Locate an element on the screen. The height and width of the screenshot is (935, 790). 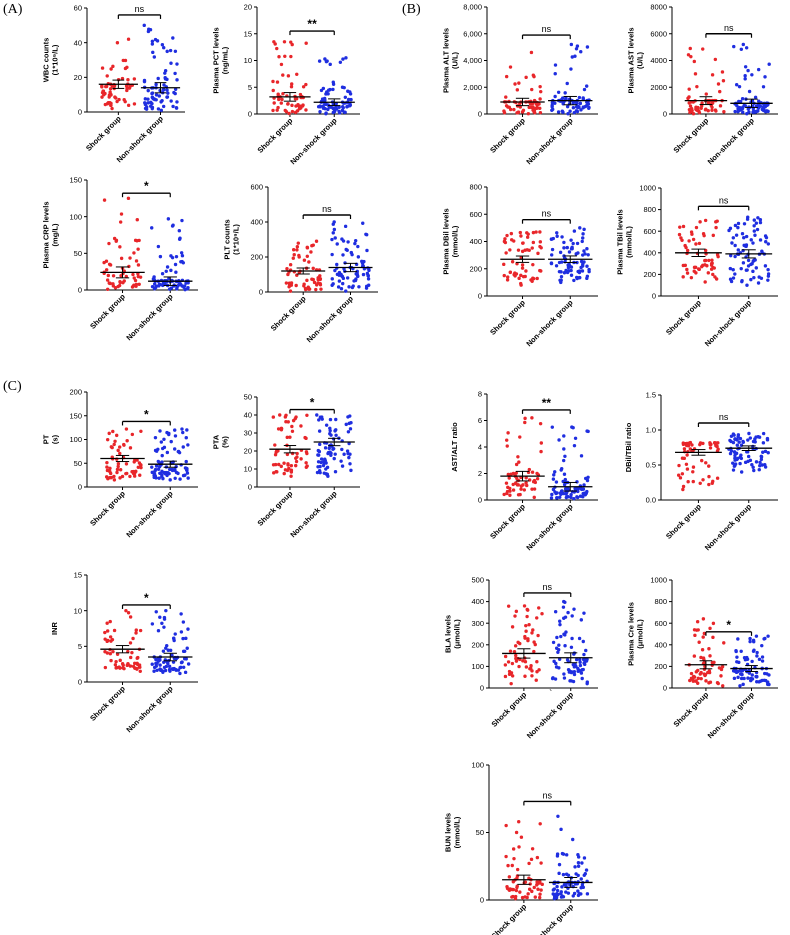
significance-label: * is located at coordinates (146, 598).